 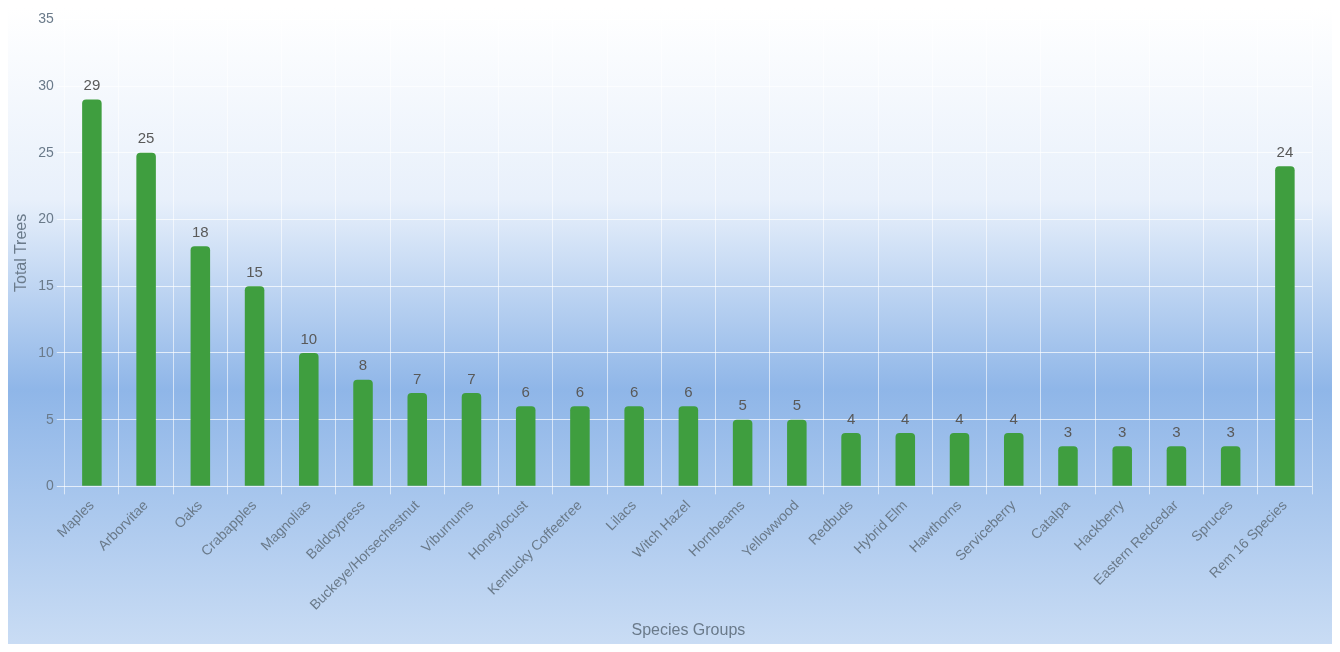 I want to click on y-tick-label: 15, so click(x=46, y=285).